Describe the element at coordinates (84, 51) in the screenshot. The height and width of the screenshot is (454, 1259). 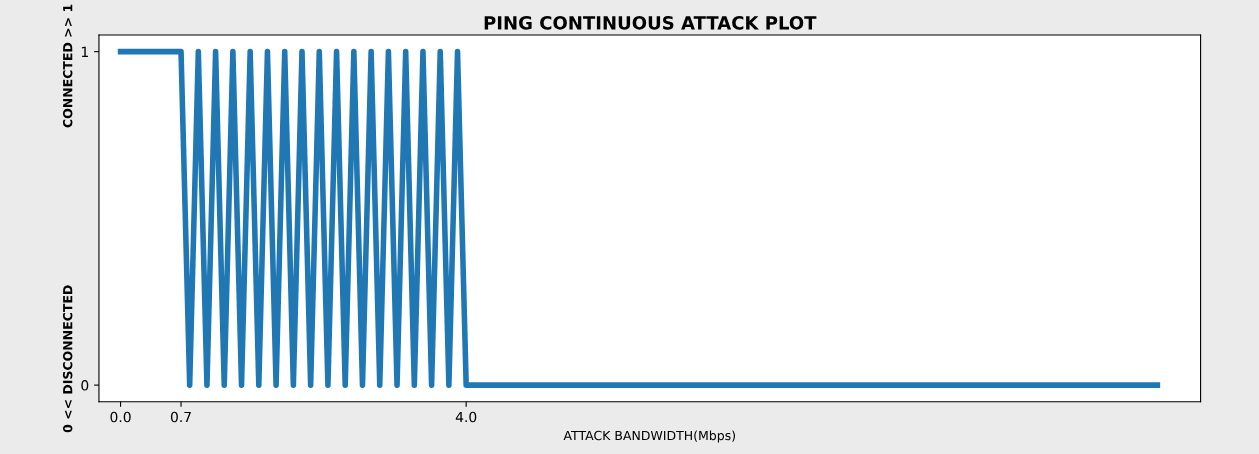
I see `y-tick-label: 1` at that location.